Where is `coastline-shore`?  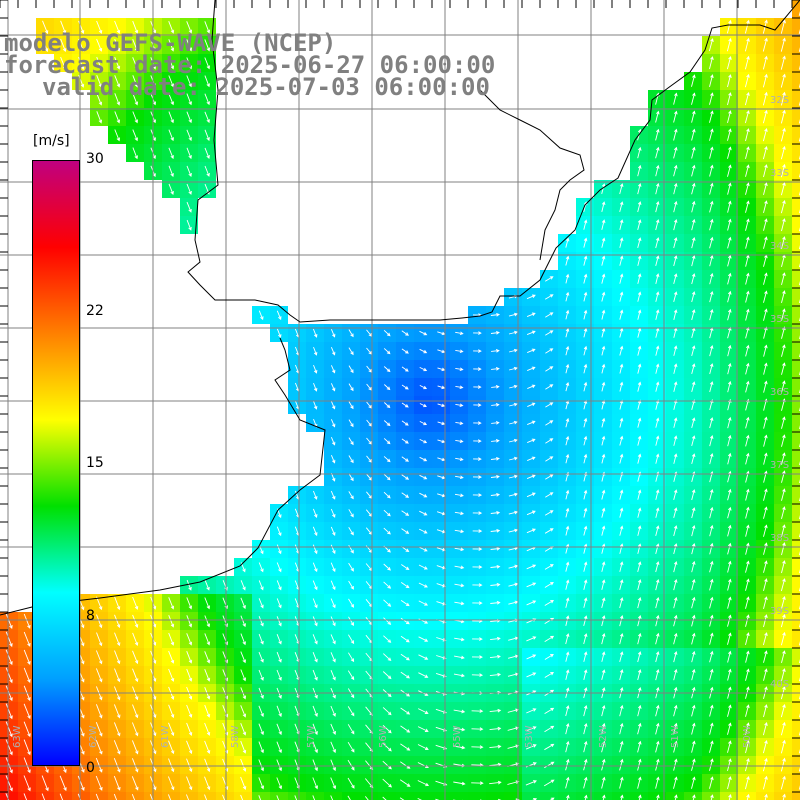
coastline-shore is located at coordinates (163, 476).